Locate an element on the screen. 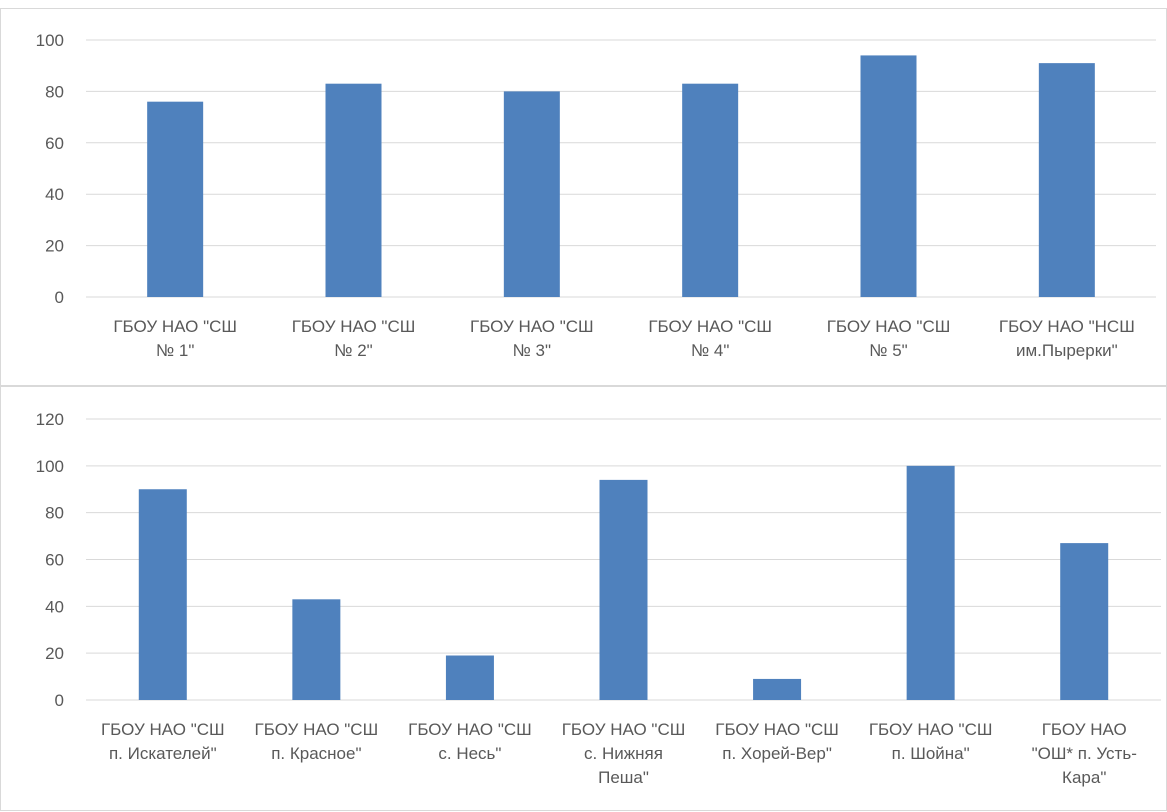 The width and height of the screenshot is (1167, 812). x-category-label-bottom-3: ГБОУ НАО "СШ с. Нижняя Пеша" is located at coordinates (624, 753).